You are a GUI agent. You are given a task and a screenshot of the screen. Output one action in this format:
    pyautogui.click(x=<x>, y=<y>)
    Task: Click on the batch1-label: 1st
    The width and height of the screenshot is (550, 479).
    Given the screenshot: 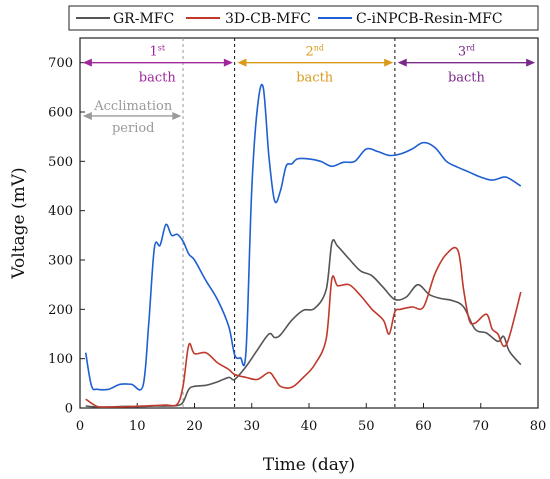 What is the action you would take?
    pyautogui.click(x=157, y=52)
    